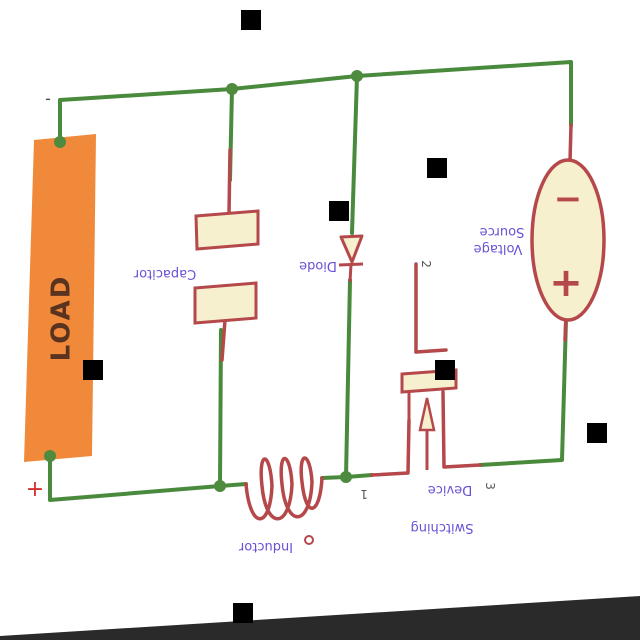 This screenshot has width=640, height=640. I want to click on diode-wire-bottom, so click(348, 378).